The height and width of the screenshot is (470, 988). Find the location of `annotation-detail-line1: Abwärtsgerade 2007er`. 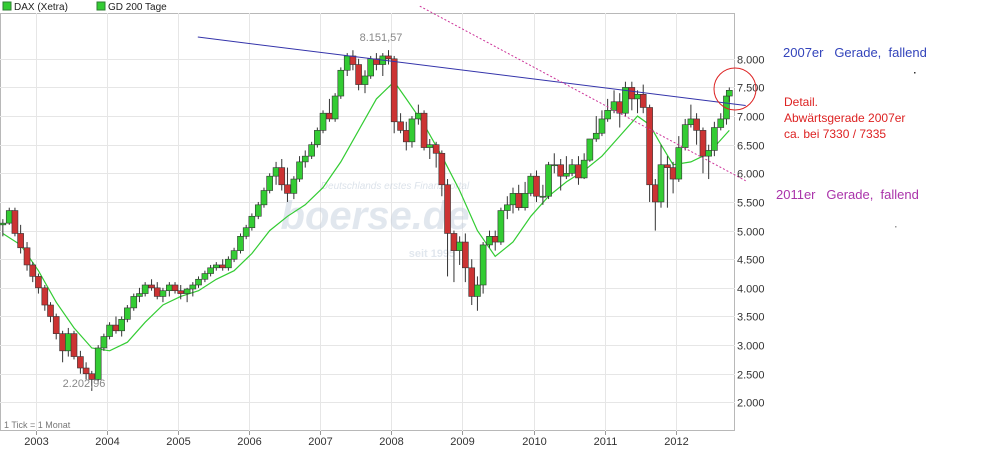

annotation-detail-line1: Abwärtsgerade 2007er is located at coordinates (844, 118).